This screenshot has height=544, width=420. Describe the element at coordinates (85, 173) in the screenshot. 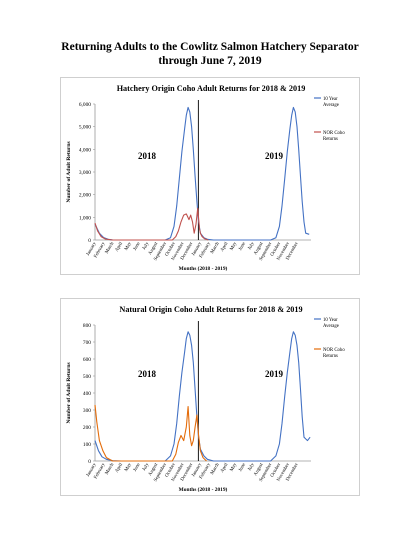

I see `y-tick-label: 3,000` at that location.